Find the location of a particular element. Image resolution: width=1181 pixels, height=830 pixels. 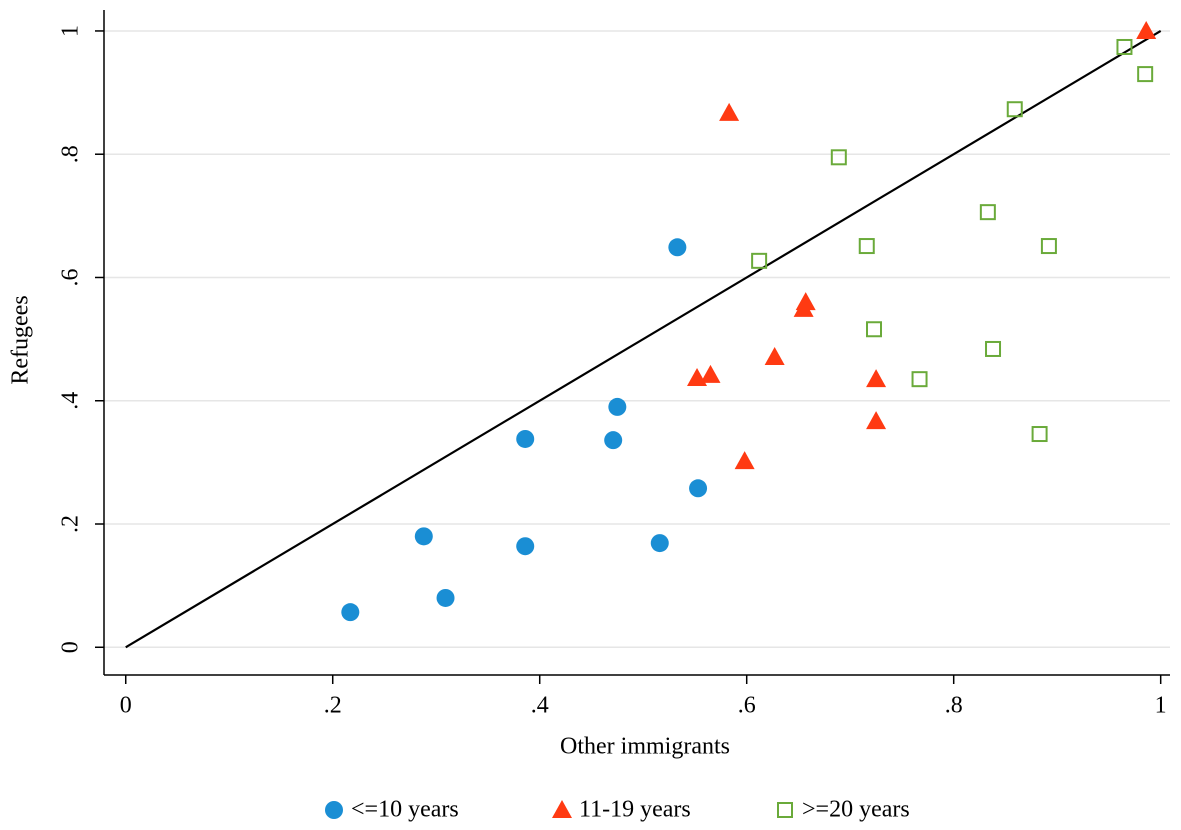

y-tick-label: 1 is located at coordinates (71, 31).